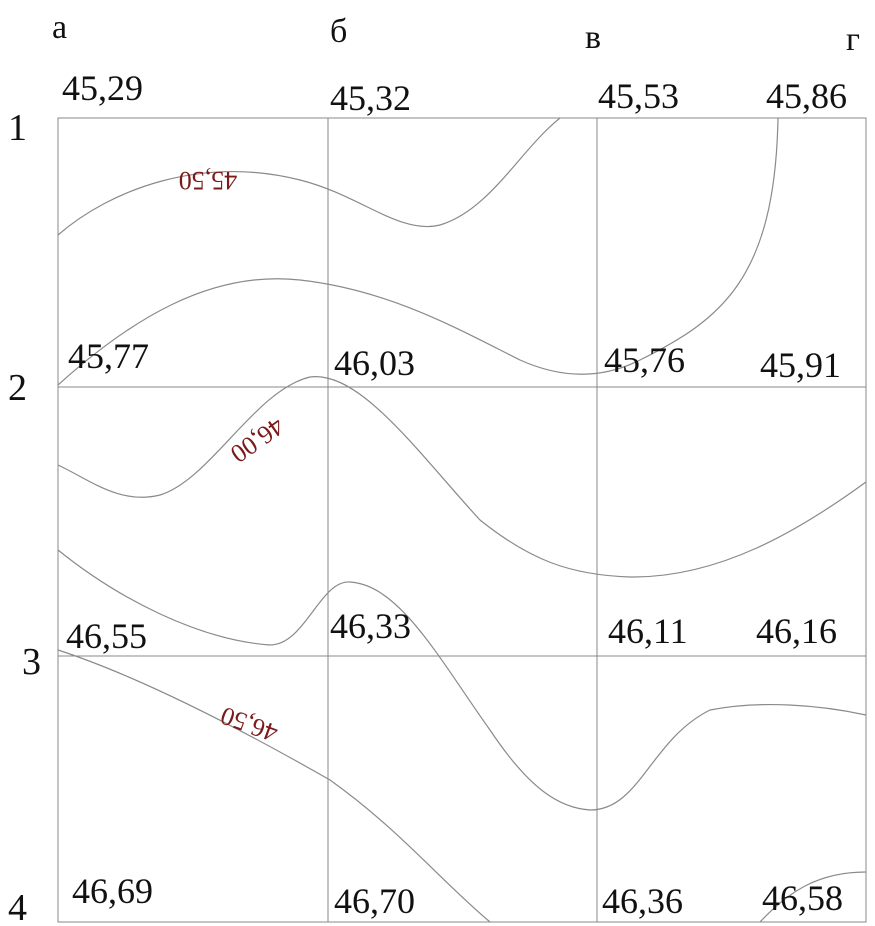 The height and width of the screenshot is (926, 875). What do you see at coordinates (106, 636) in the screenshot?
I see `elevation-value: 46,55` at bounding box center [106, 636].